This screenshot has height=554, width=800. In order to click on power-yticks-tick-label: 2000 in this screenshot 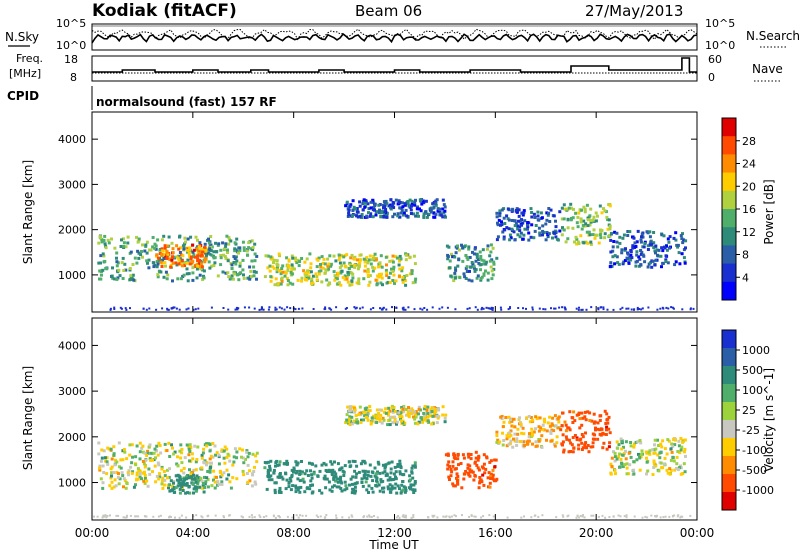, I will do `click(72, 230)`.